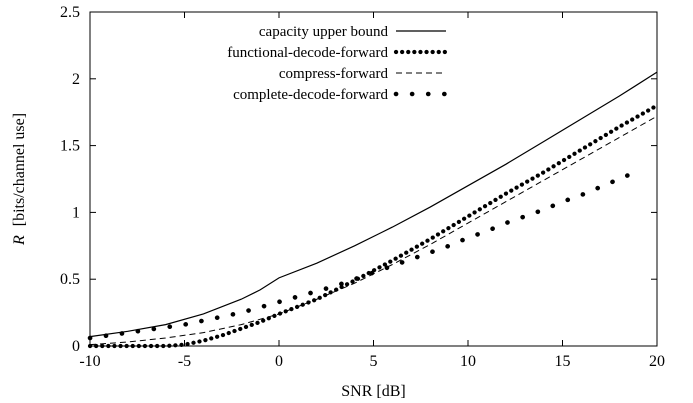  Describe the element at coordinates (324, 32) in the screenshot. I see `legend-label: capacity upper bound` at that location.